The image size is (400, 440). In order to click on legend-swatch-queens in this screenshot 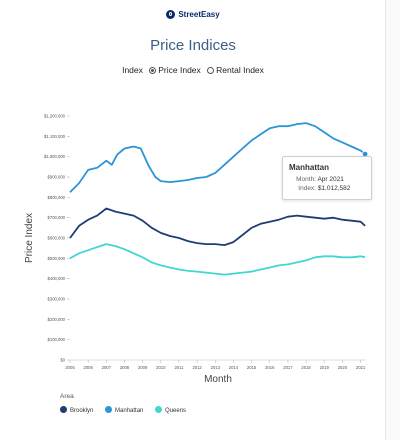, I will do `click(159, 409)`.